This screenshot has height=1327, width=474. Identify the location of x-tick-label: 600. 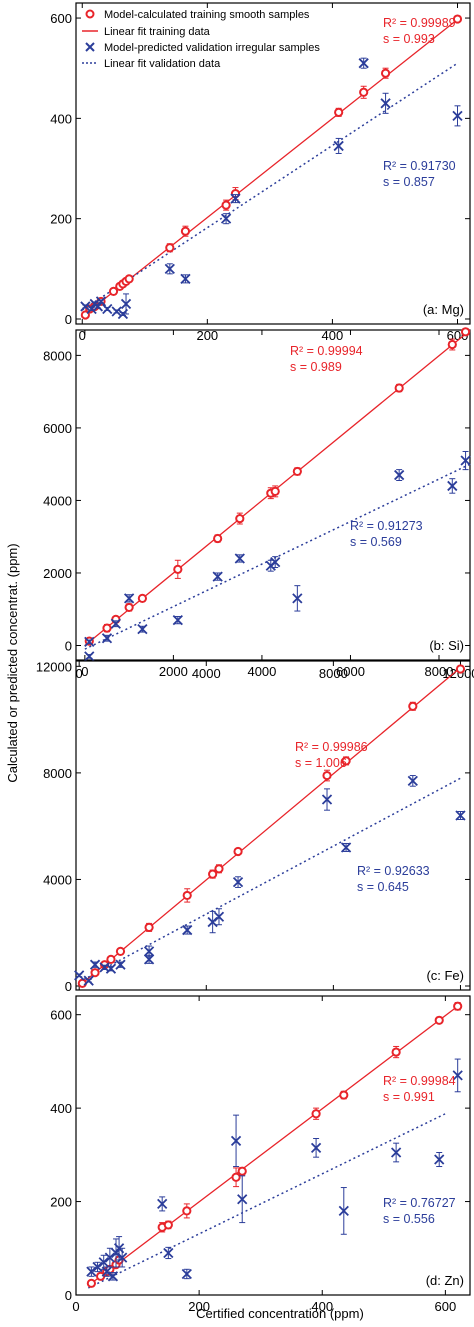
(446, 1306).